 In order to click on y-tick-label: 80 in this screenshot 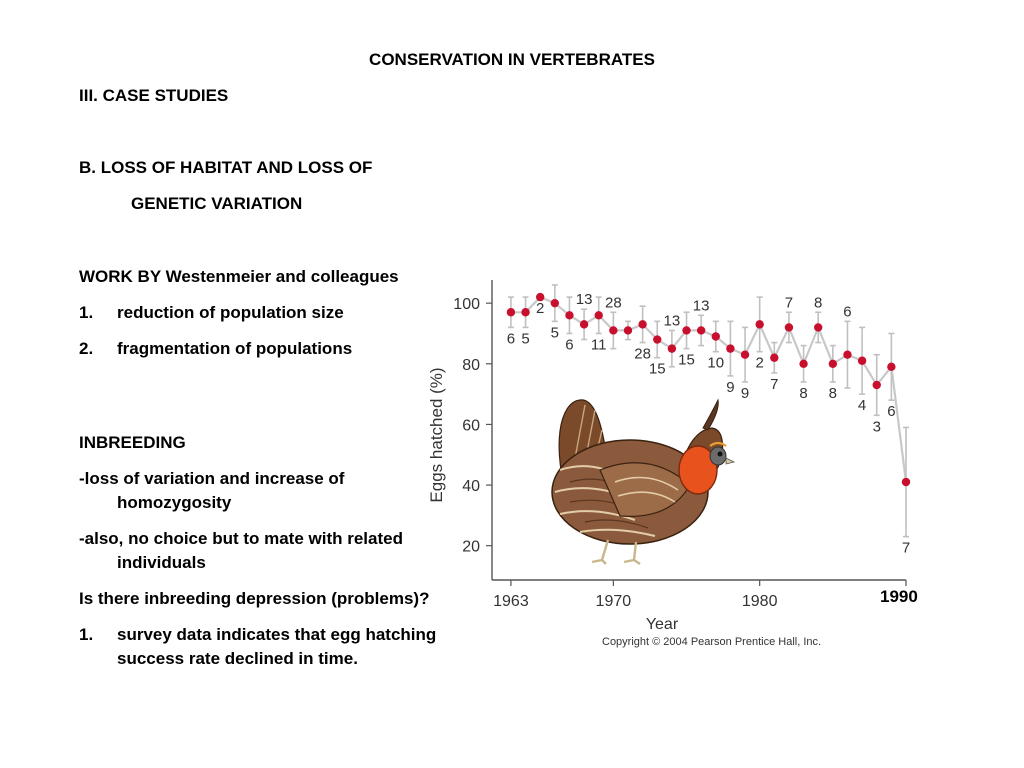, I will do `click(471, 365)`.